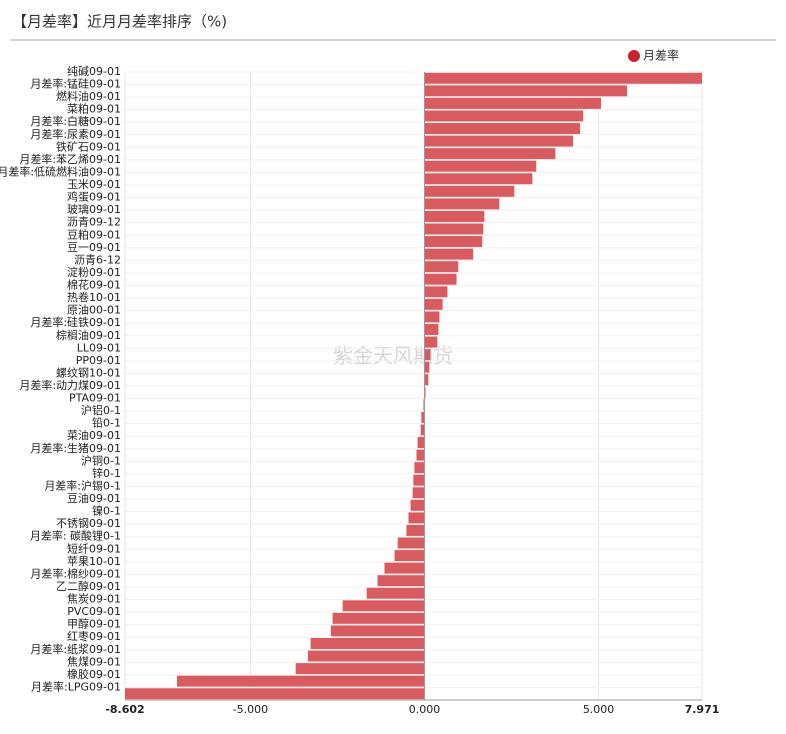  I want to click on y-tick-label: 月差率:棉纱09-01, so click(75, 573).